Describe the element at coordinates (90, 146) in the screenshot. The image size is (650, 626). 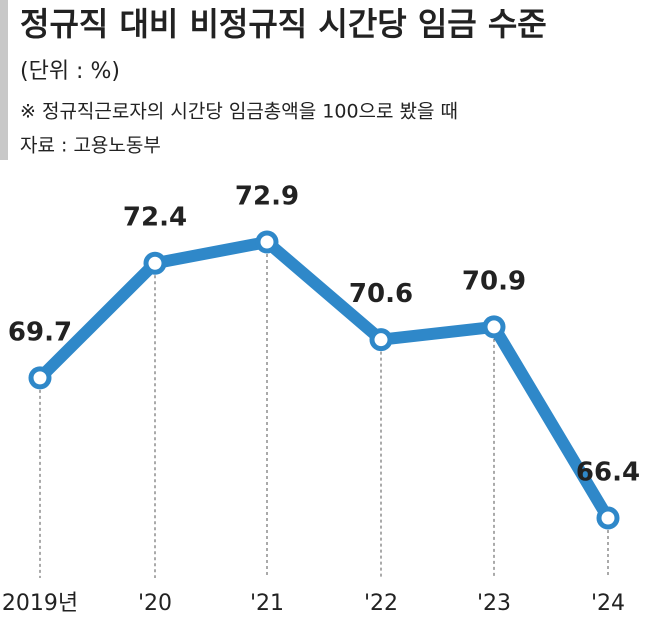
I see `chart-source: 자료 : 고용노동부` at that location.